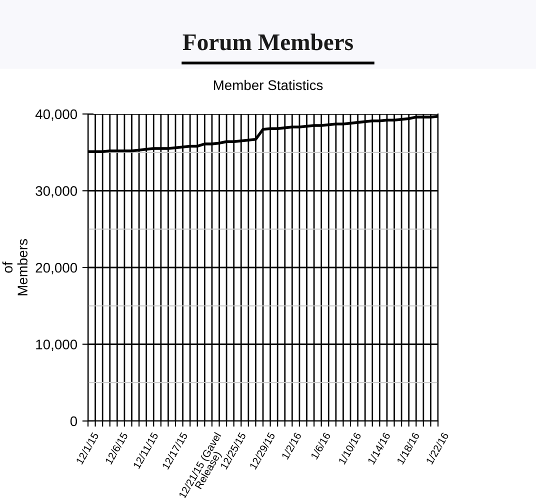  Describe the element at coordinates (57, 192) in the screenshot. I see `y-tick-label: 30,000` at that location.